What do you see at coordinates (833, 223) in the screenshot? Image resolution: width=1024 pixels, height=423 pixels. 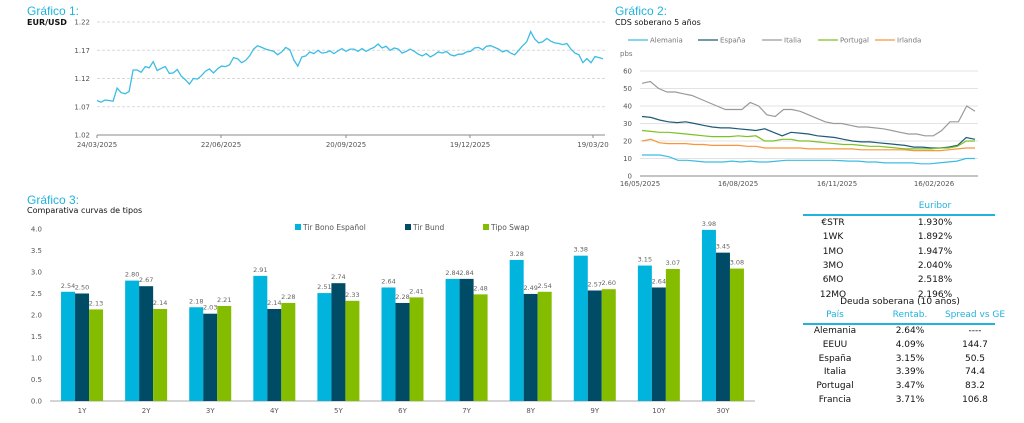 I see `euribor-term: €STR` at bounding box center [833, 223].